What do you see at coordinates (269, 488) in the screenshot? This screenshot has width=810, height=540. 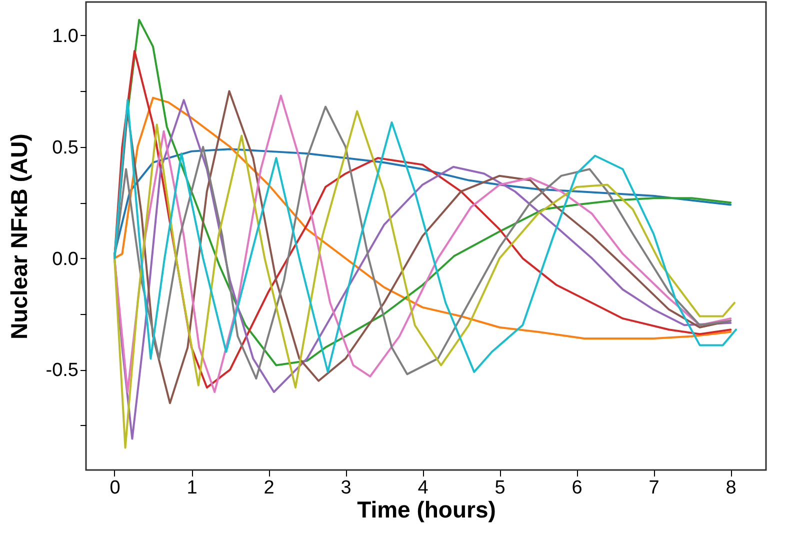 I see `x-tick-label: 2` at bounding box center [269, 488].